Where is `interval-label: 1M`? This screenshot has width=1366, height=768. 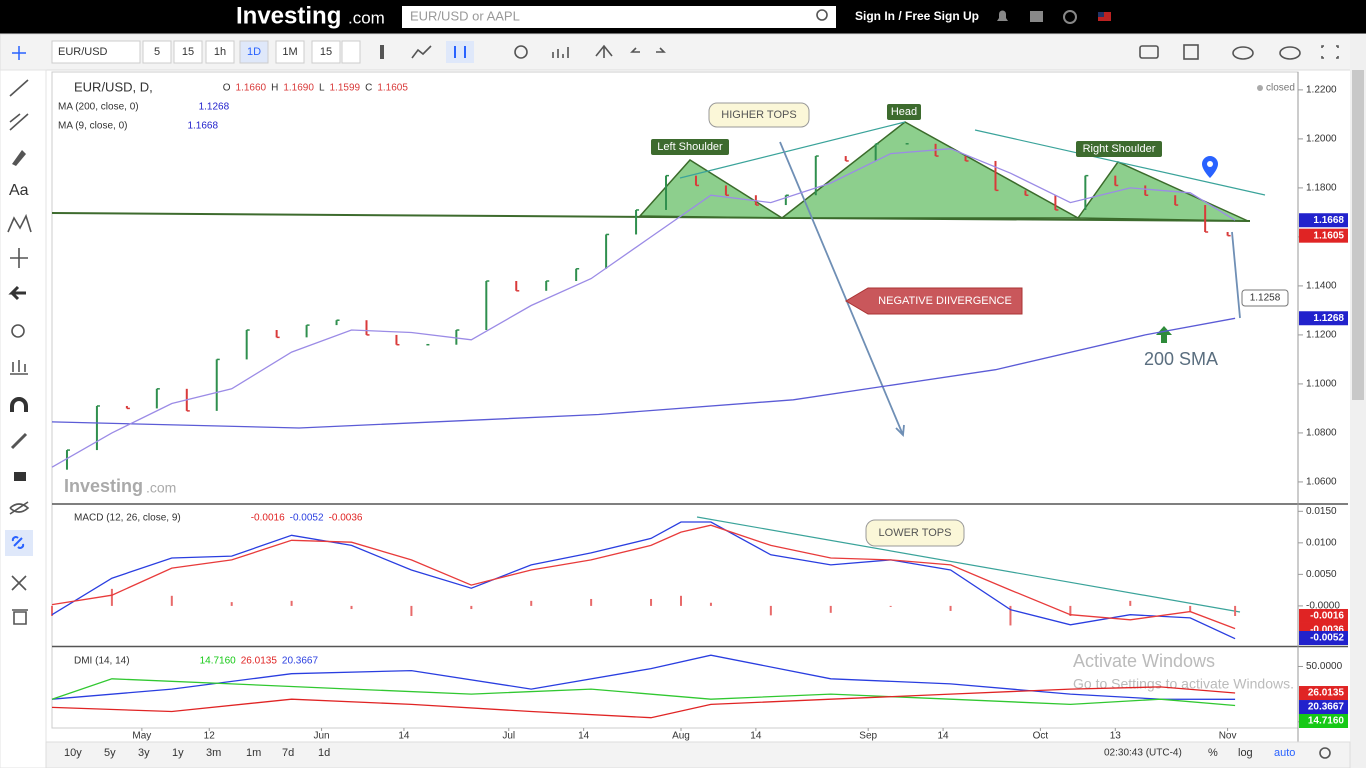
interval-label: 1M is located at coordinates (289, 52).